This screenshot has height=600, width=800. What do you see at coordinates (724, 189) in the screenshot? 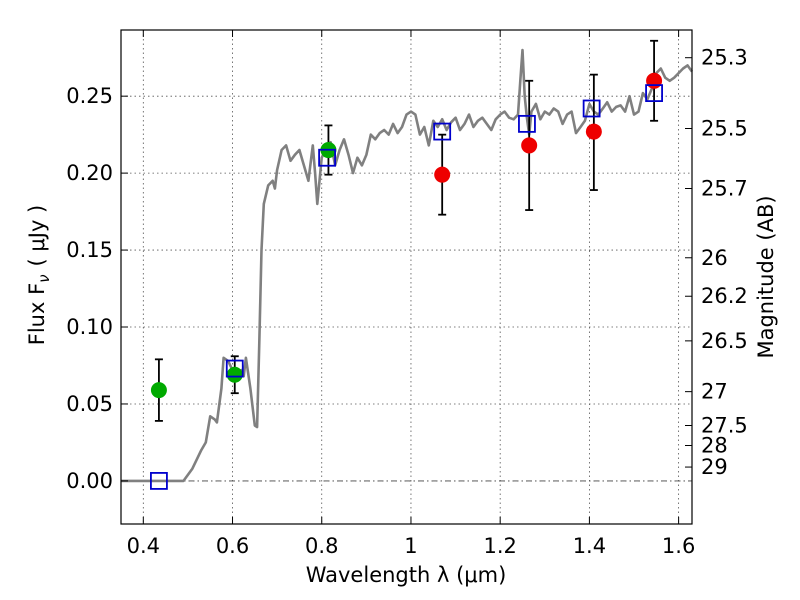
I see `magnitude-tick-label: 25.7` at bounding box center [724, 189].